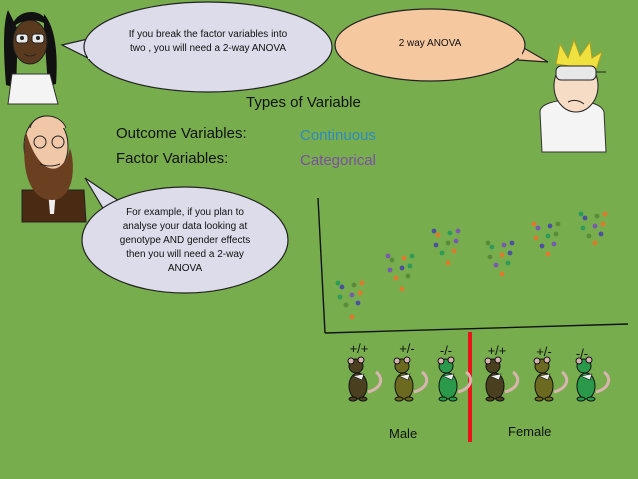  What do you see at coordinates (181, 133) in the screenshot?
I see `outcome-variables-label: Outcome Variables:` at bounding box center [181, 133].